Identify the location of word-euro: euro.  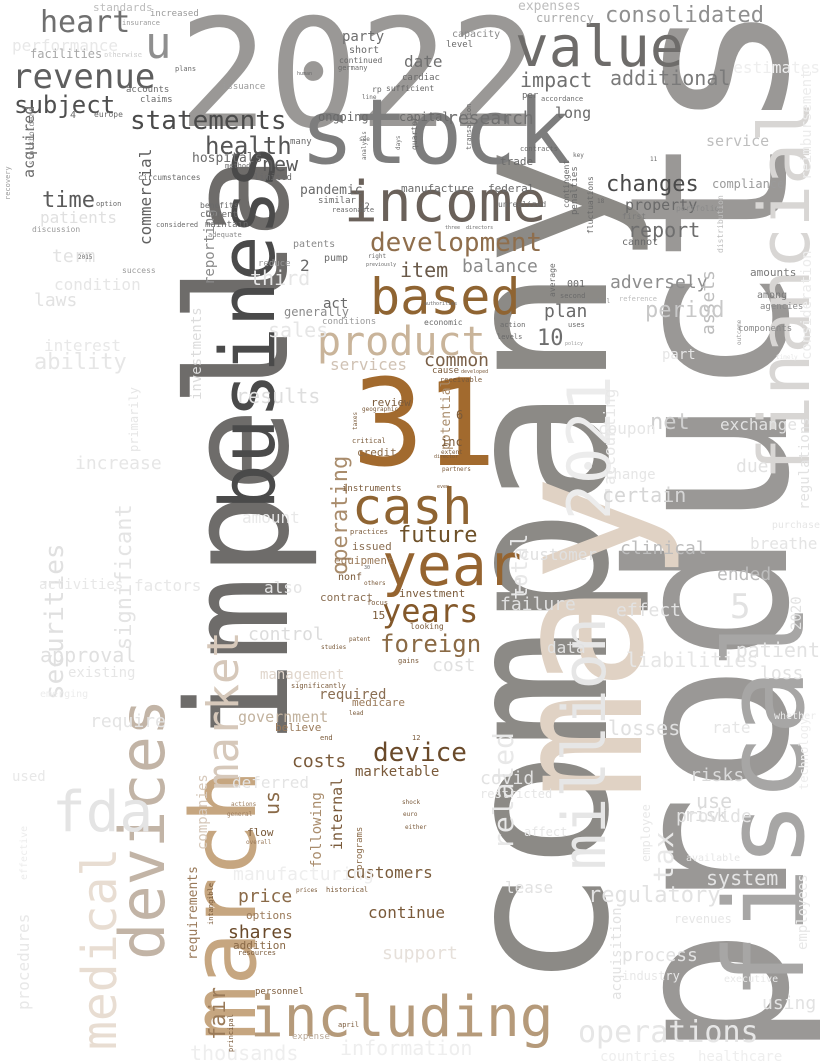
(410, 814).